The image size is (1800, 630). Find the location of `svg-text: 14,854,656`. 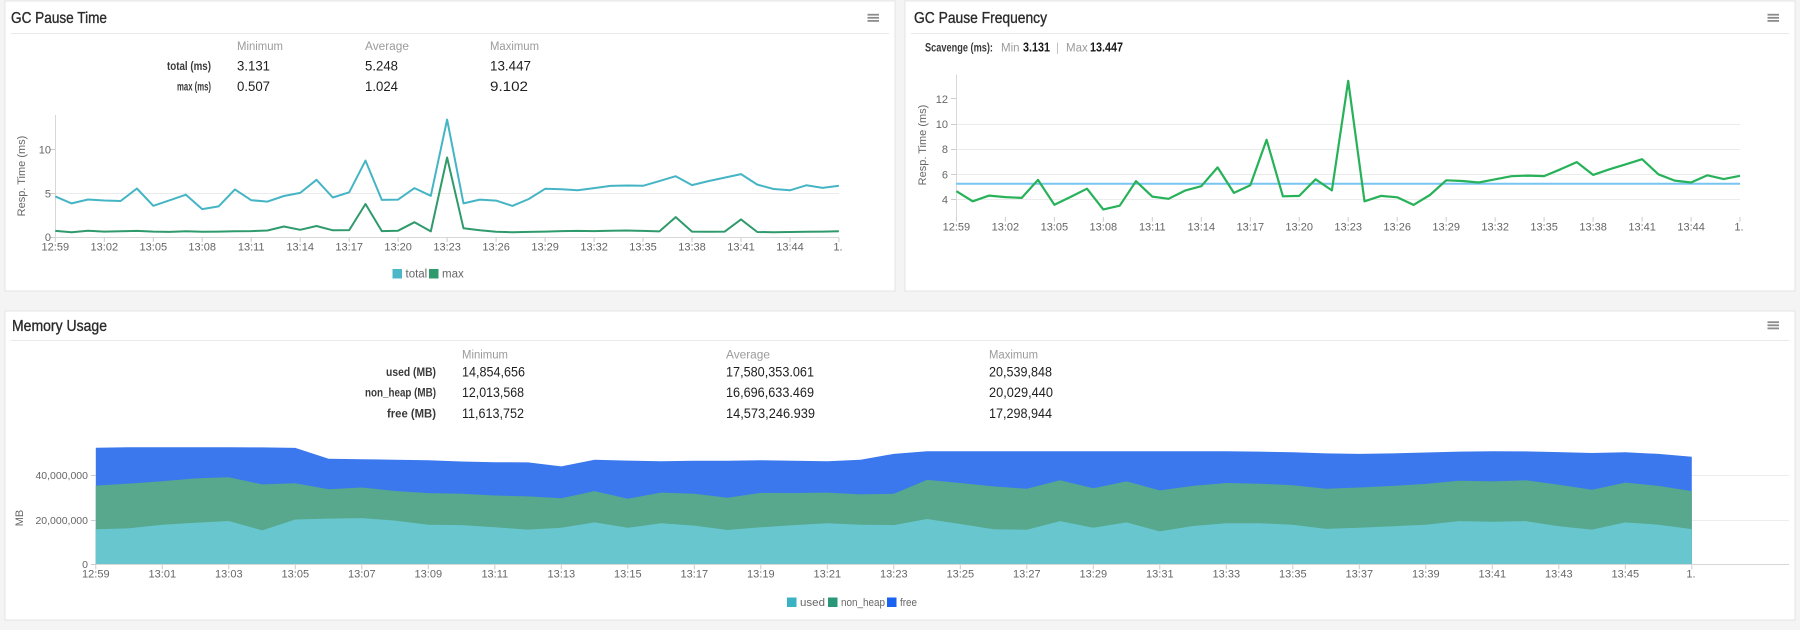

svg-text: 14,854,656 is located at coordinates (493, 372).